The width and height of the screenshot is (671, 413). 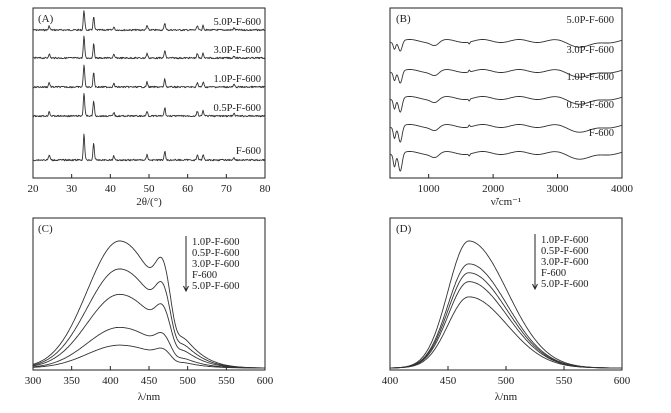 I want to click on panel-c-xtick-label: 450, so click(x=149, y=381).